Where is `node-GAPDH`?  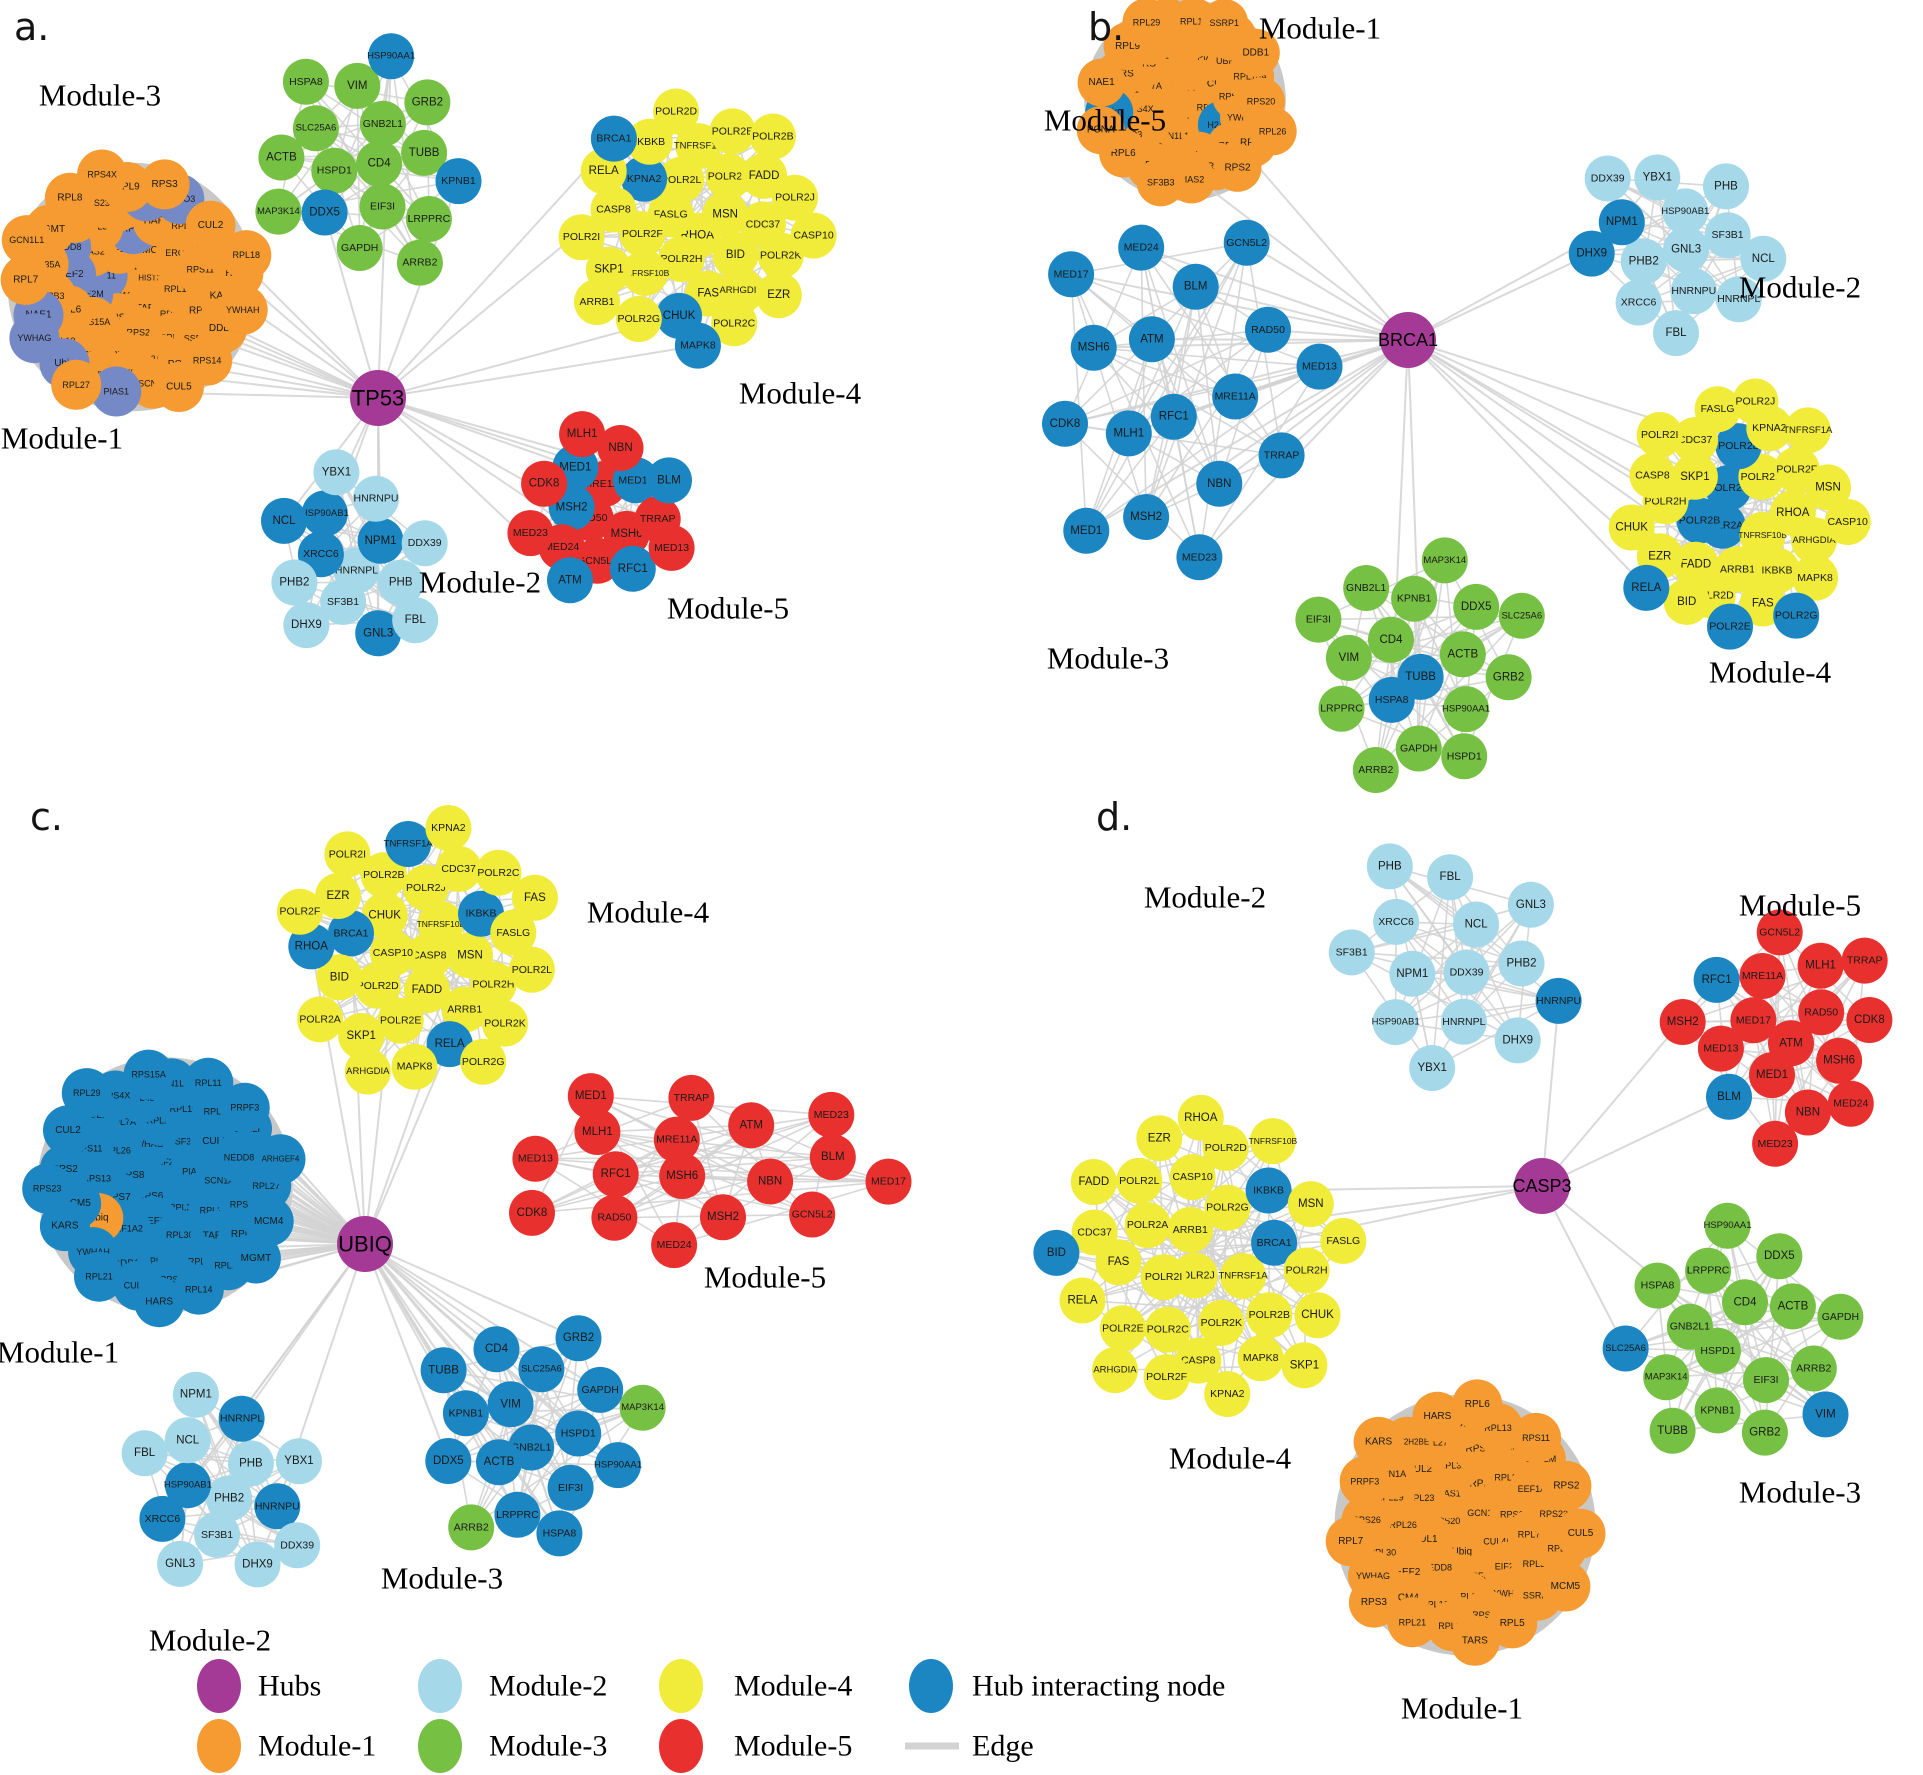
node-GAPDH is located at coordinates (600, 1389).